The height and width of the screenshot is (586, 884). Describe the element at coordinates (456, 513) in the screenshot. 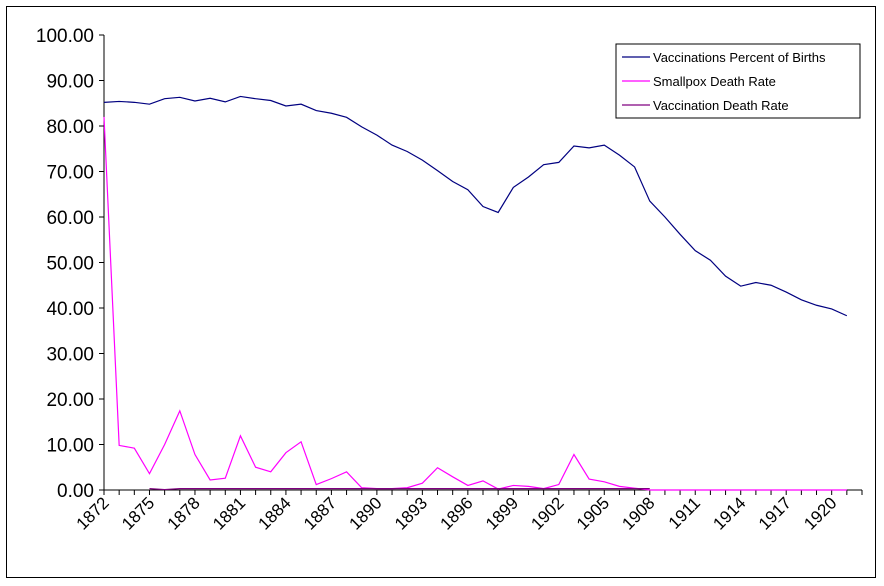

I see `x-tick-label: 1896` at that location.